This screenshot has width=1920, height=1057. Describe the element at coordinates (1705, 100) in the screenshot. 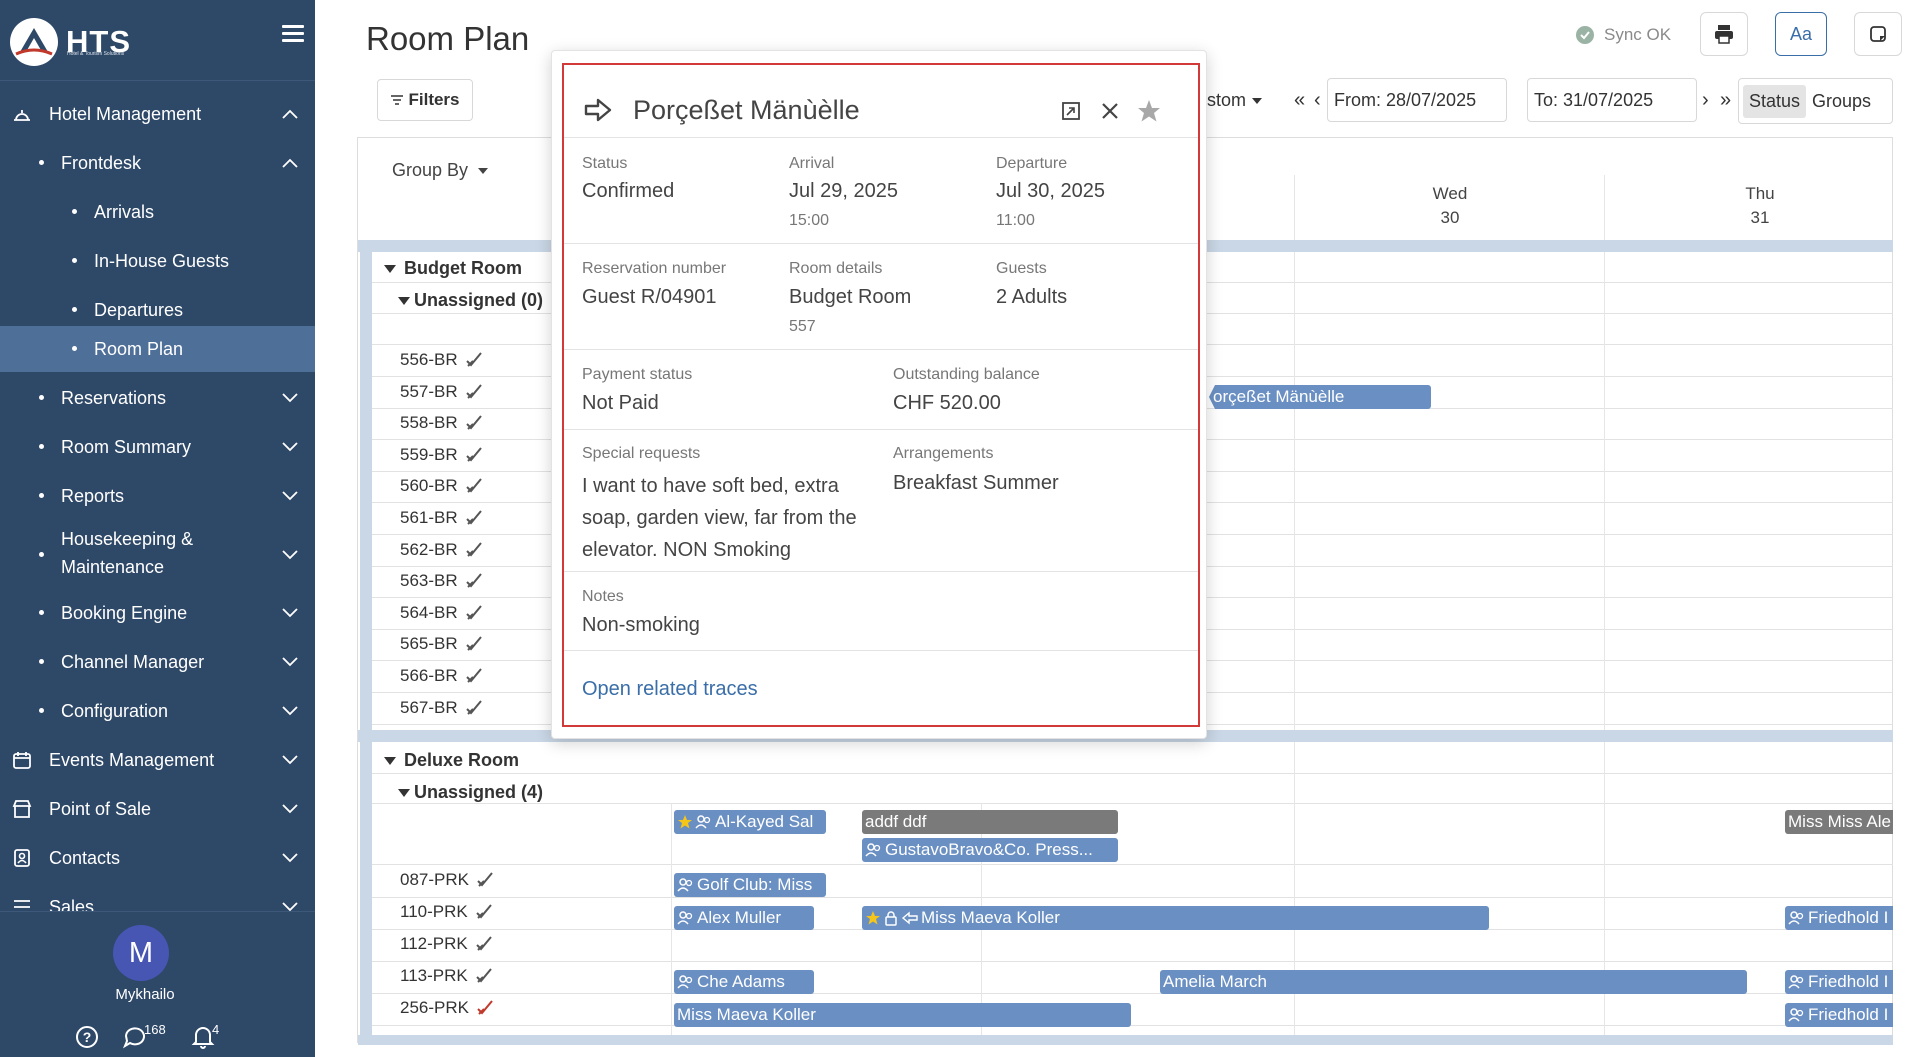

I see `next-button: ›` at that location.